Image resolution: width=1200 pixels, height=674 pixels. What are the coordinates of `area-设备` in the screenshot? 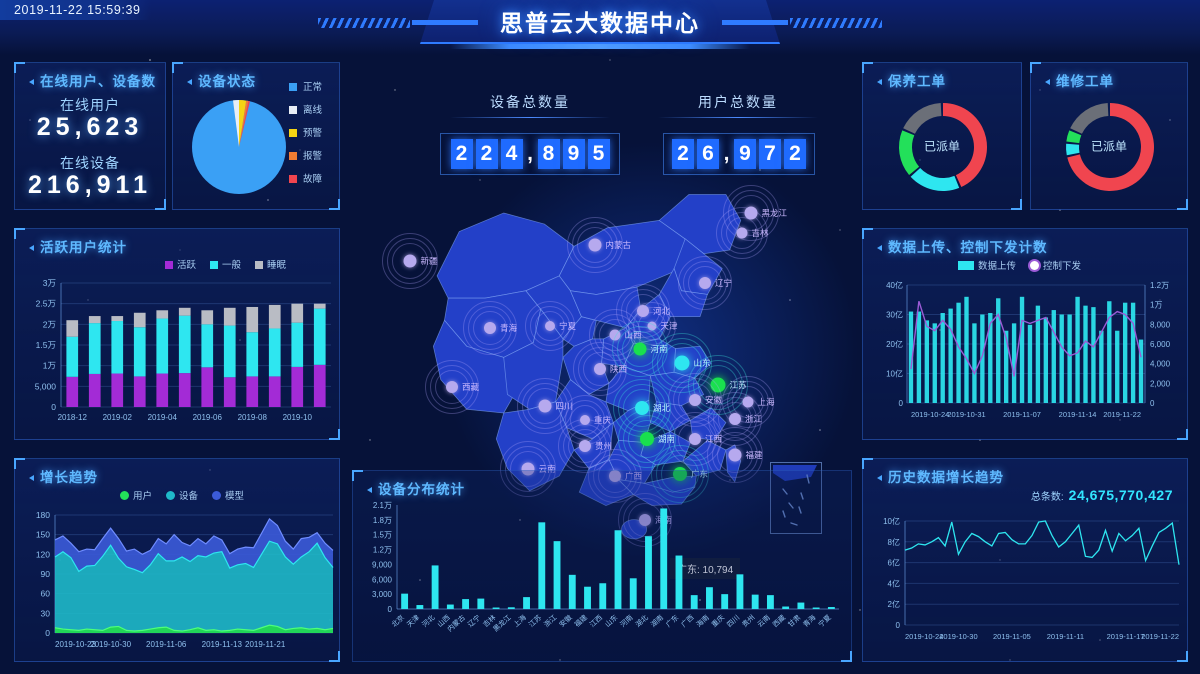 It's located at (194, 586).